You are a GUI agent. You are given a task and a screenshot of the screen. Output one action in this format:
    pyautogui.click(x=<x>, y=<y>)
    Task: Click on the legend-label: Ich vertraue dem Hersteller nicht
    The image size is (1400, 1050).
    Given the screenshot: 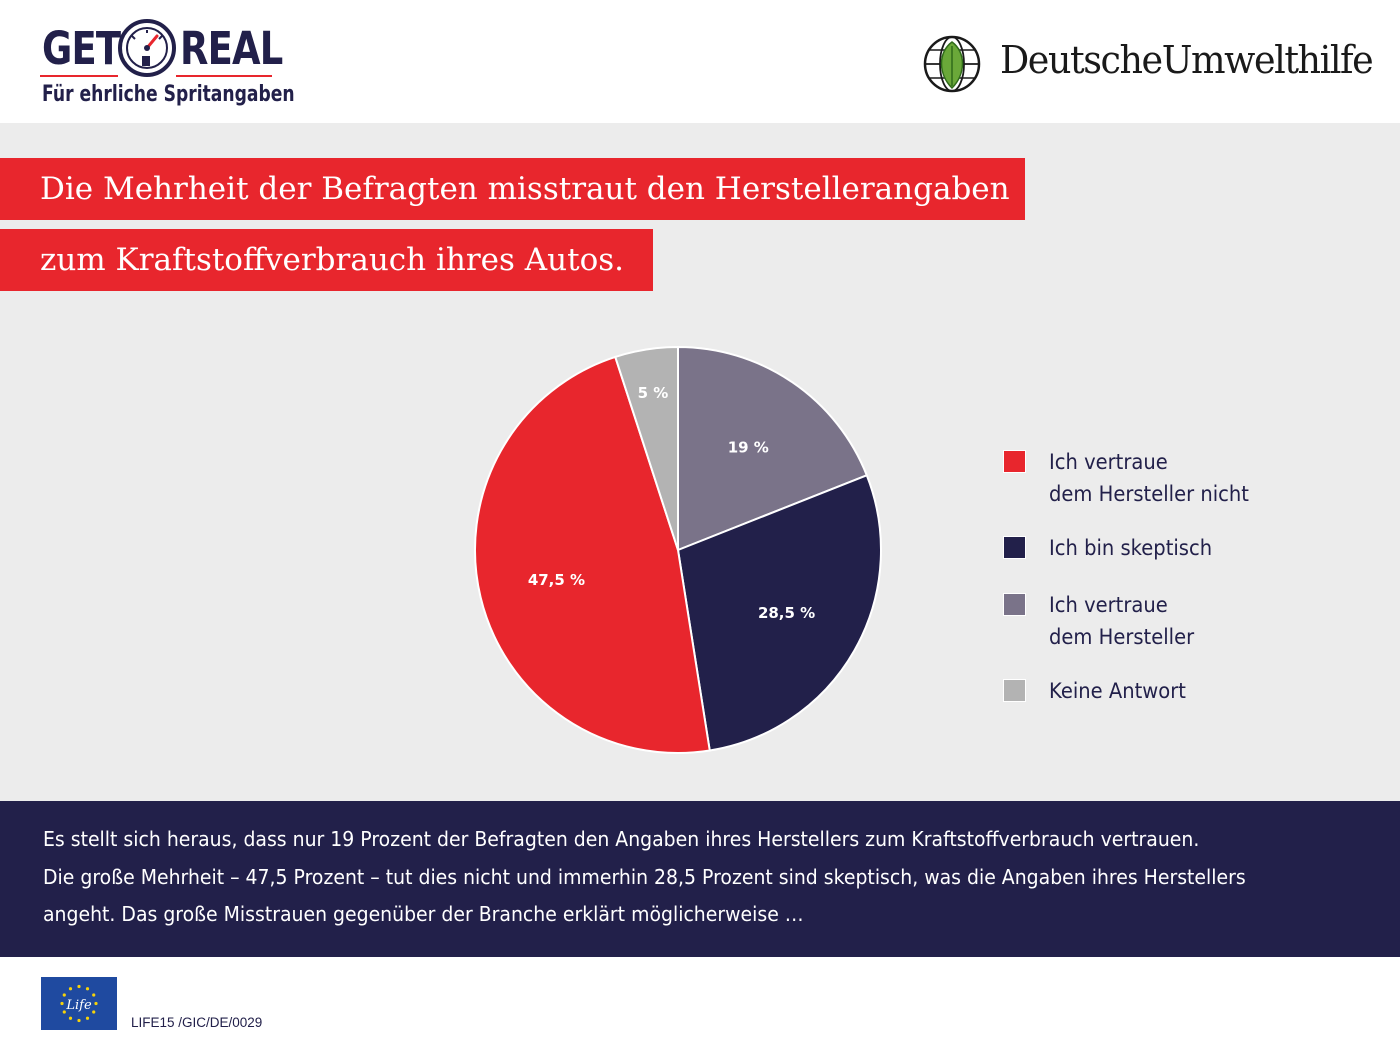 What is the action you would take?
    pyautogui.click(x=1149, y=478)
    